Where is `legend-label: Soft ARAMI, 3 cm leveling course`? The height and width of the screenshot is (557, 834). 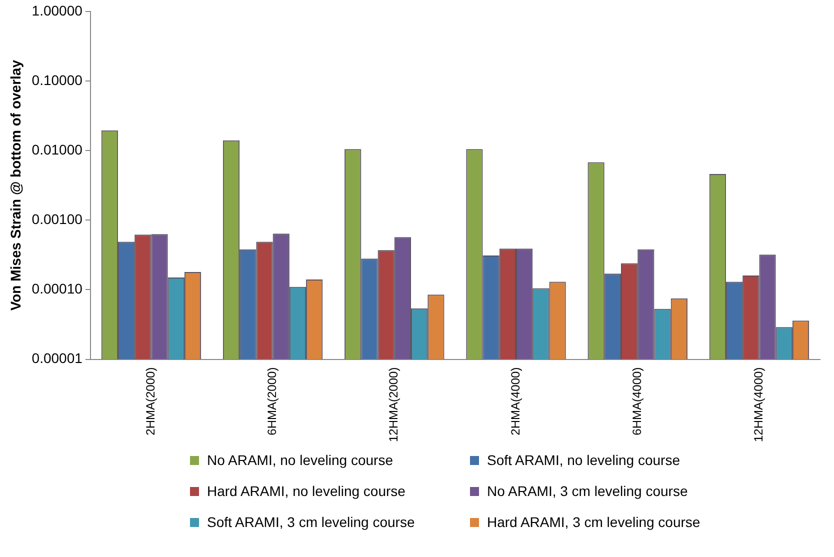
legend-label: Soft ARAMI, 3 cm leveling course is located at coordinates (311, 522).